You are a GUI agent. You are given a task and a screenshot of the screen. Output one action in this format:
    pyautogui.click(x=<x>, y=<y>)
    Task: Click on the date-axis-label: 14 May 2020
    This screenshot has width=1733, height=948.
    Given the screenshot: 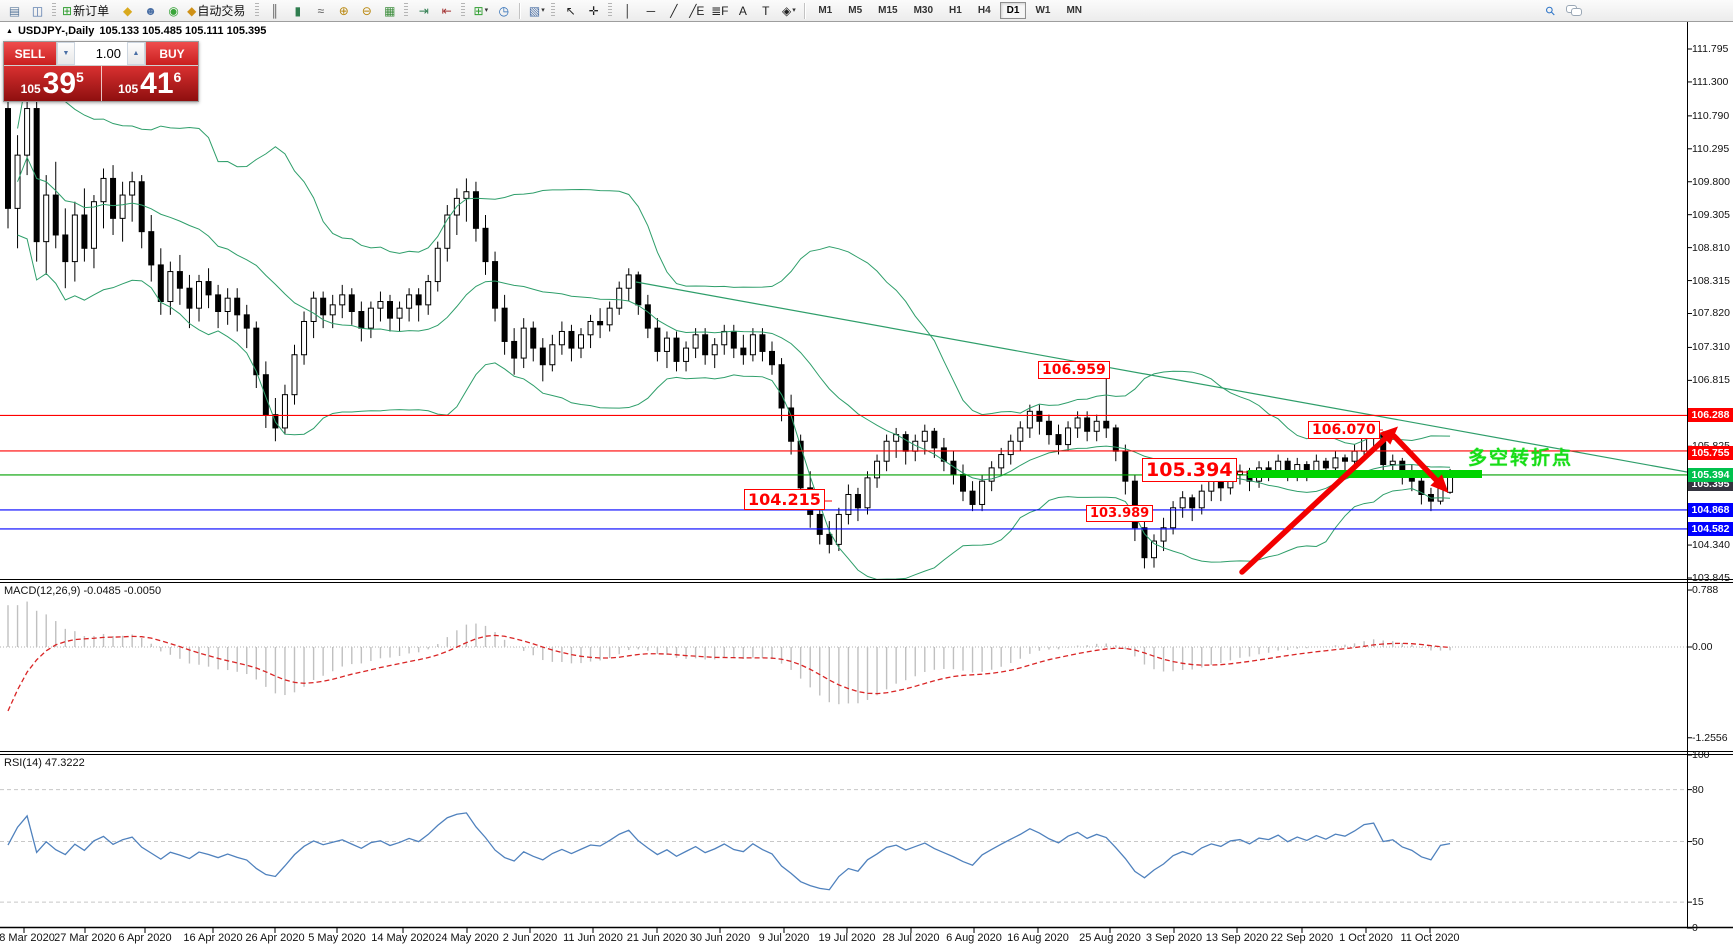 What is the action you would take?
    pyautogui.click(x=403, y=938)
    